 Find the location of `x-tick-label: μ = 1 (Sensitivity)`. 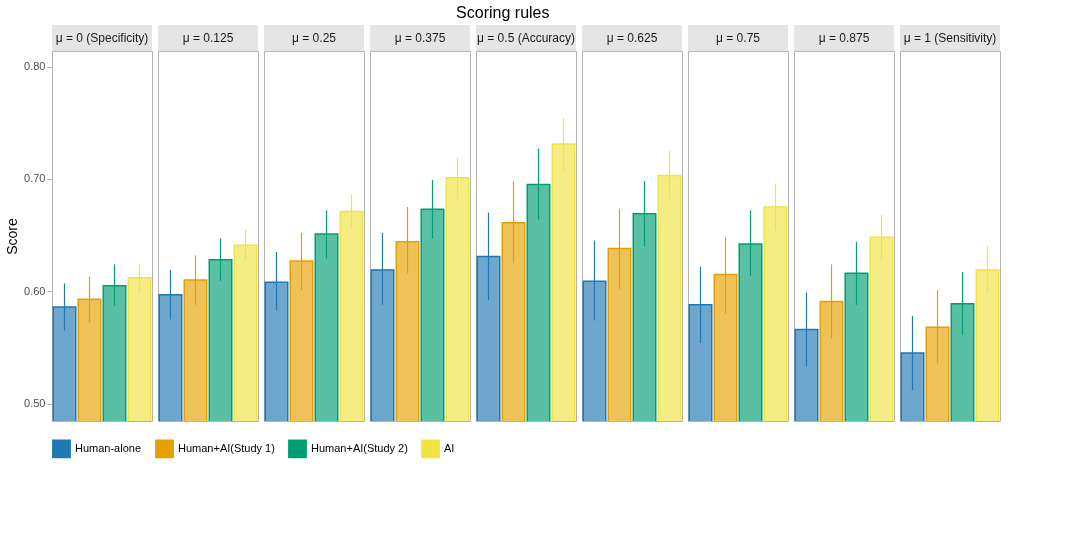

x-tick-label: μ = 1 (Sensitivity) is located at coordinates (950, 38).